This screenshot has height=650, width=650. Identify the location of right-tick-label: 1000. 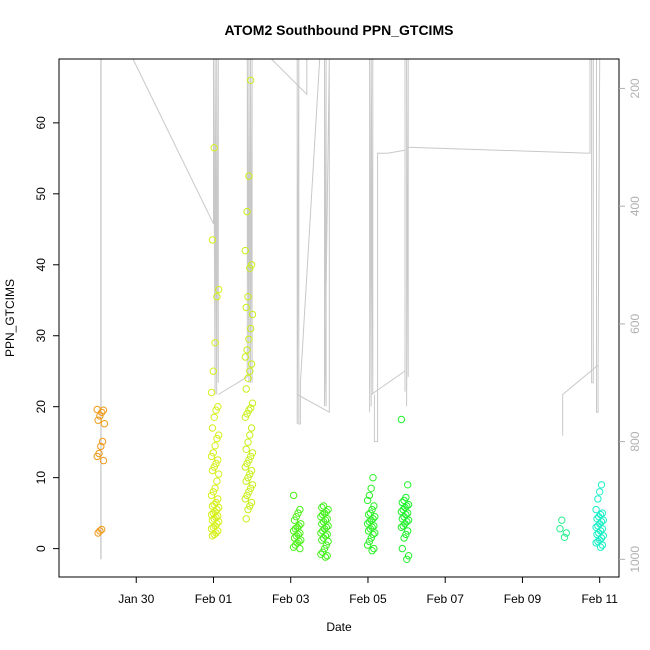
(635, 559).